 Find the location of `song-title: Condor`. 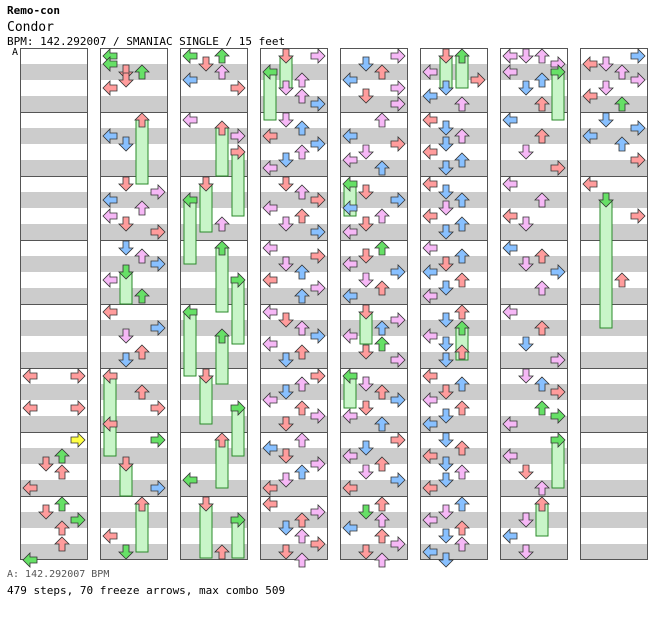

song-title: Condor is located at coordinates (30, 27).